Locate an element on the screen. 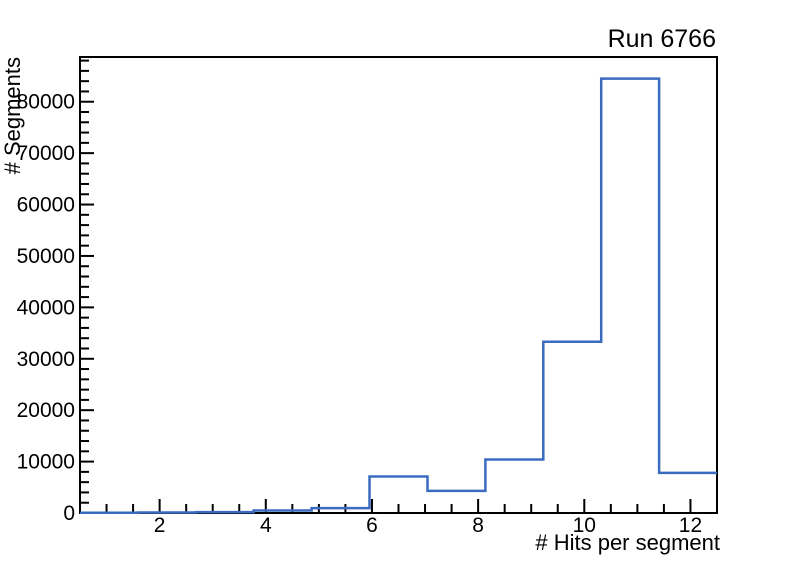  y-axis-title: # Segments is located at coordinates (12, 115).